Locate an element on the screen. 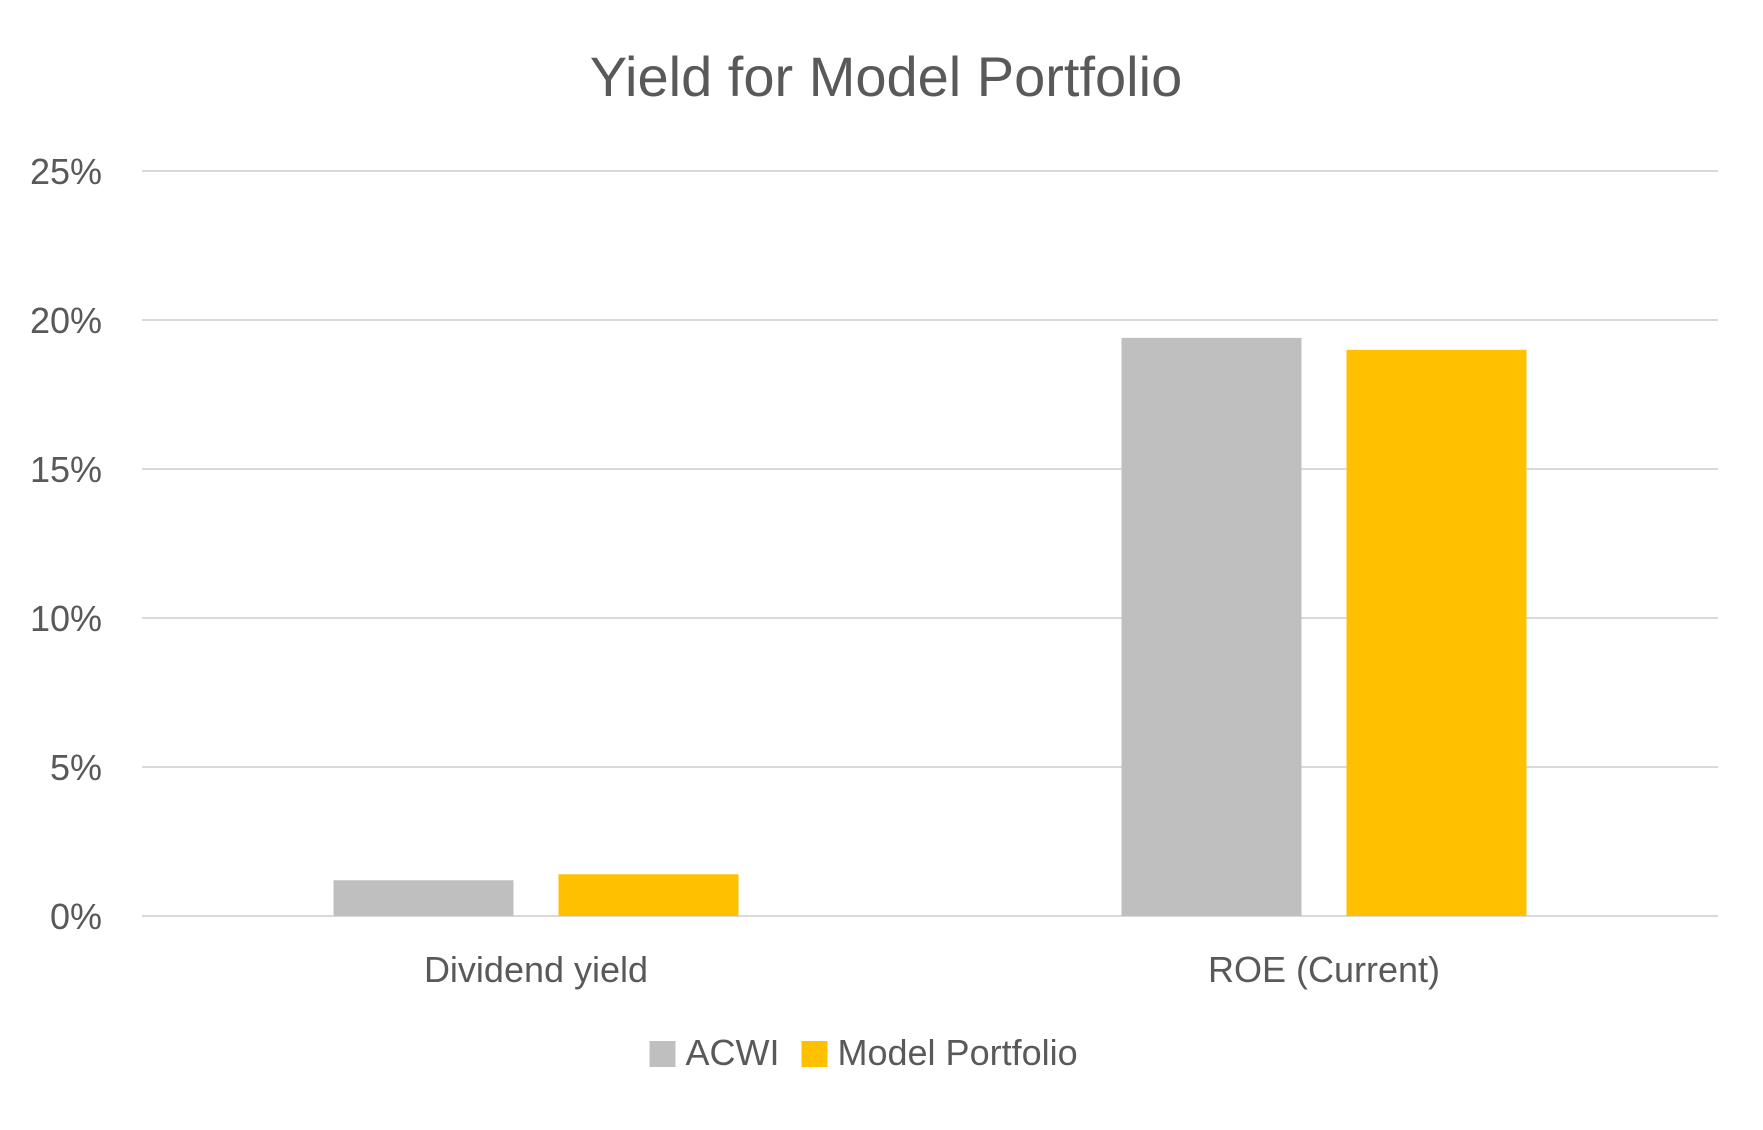 The image size is (1763, 1130). legend-label-0: ACWI is located at coordinates (733, 1052).